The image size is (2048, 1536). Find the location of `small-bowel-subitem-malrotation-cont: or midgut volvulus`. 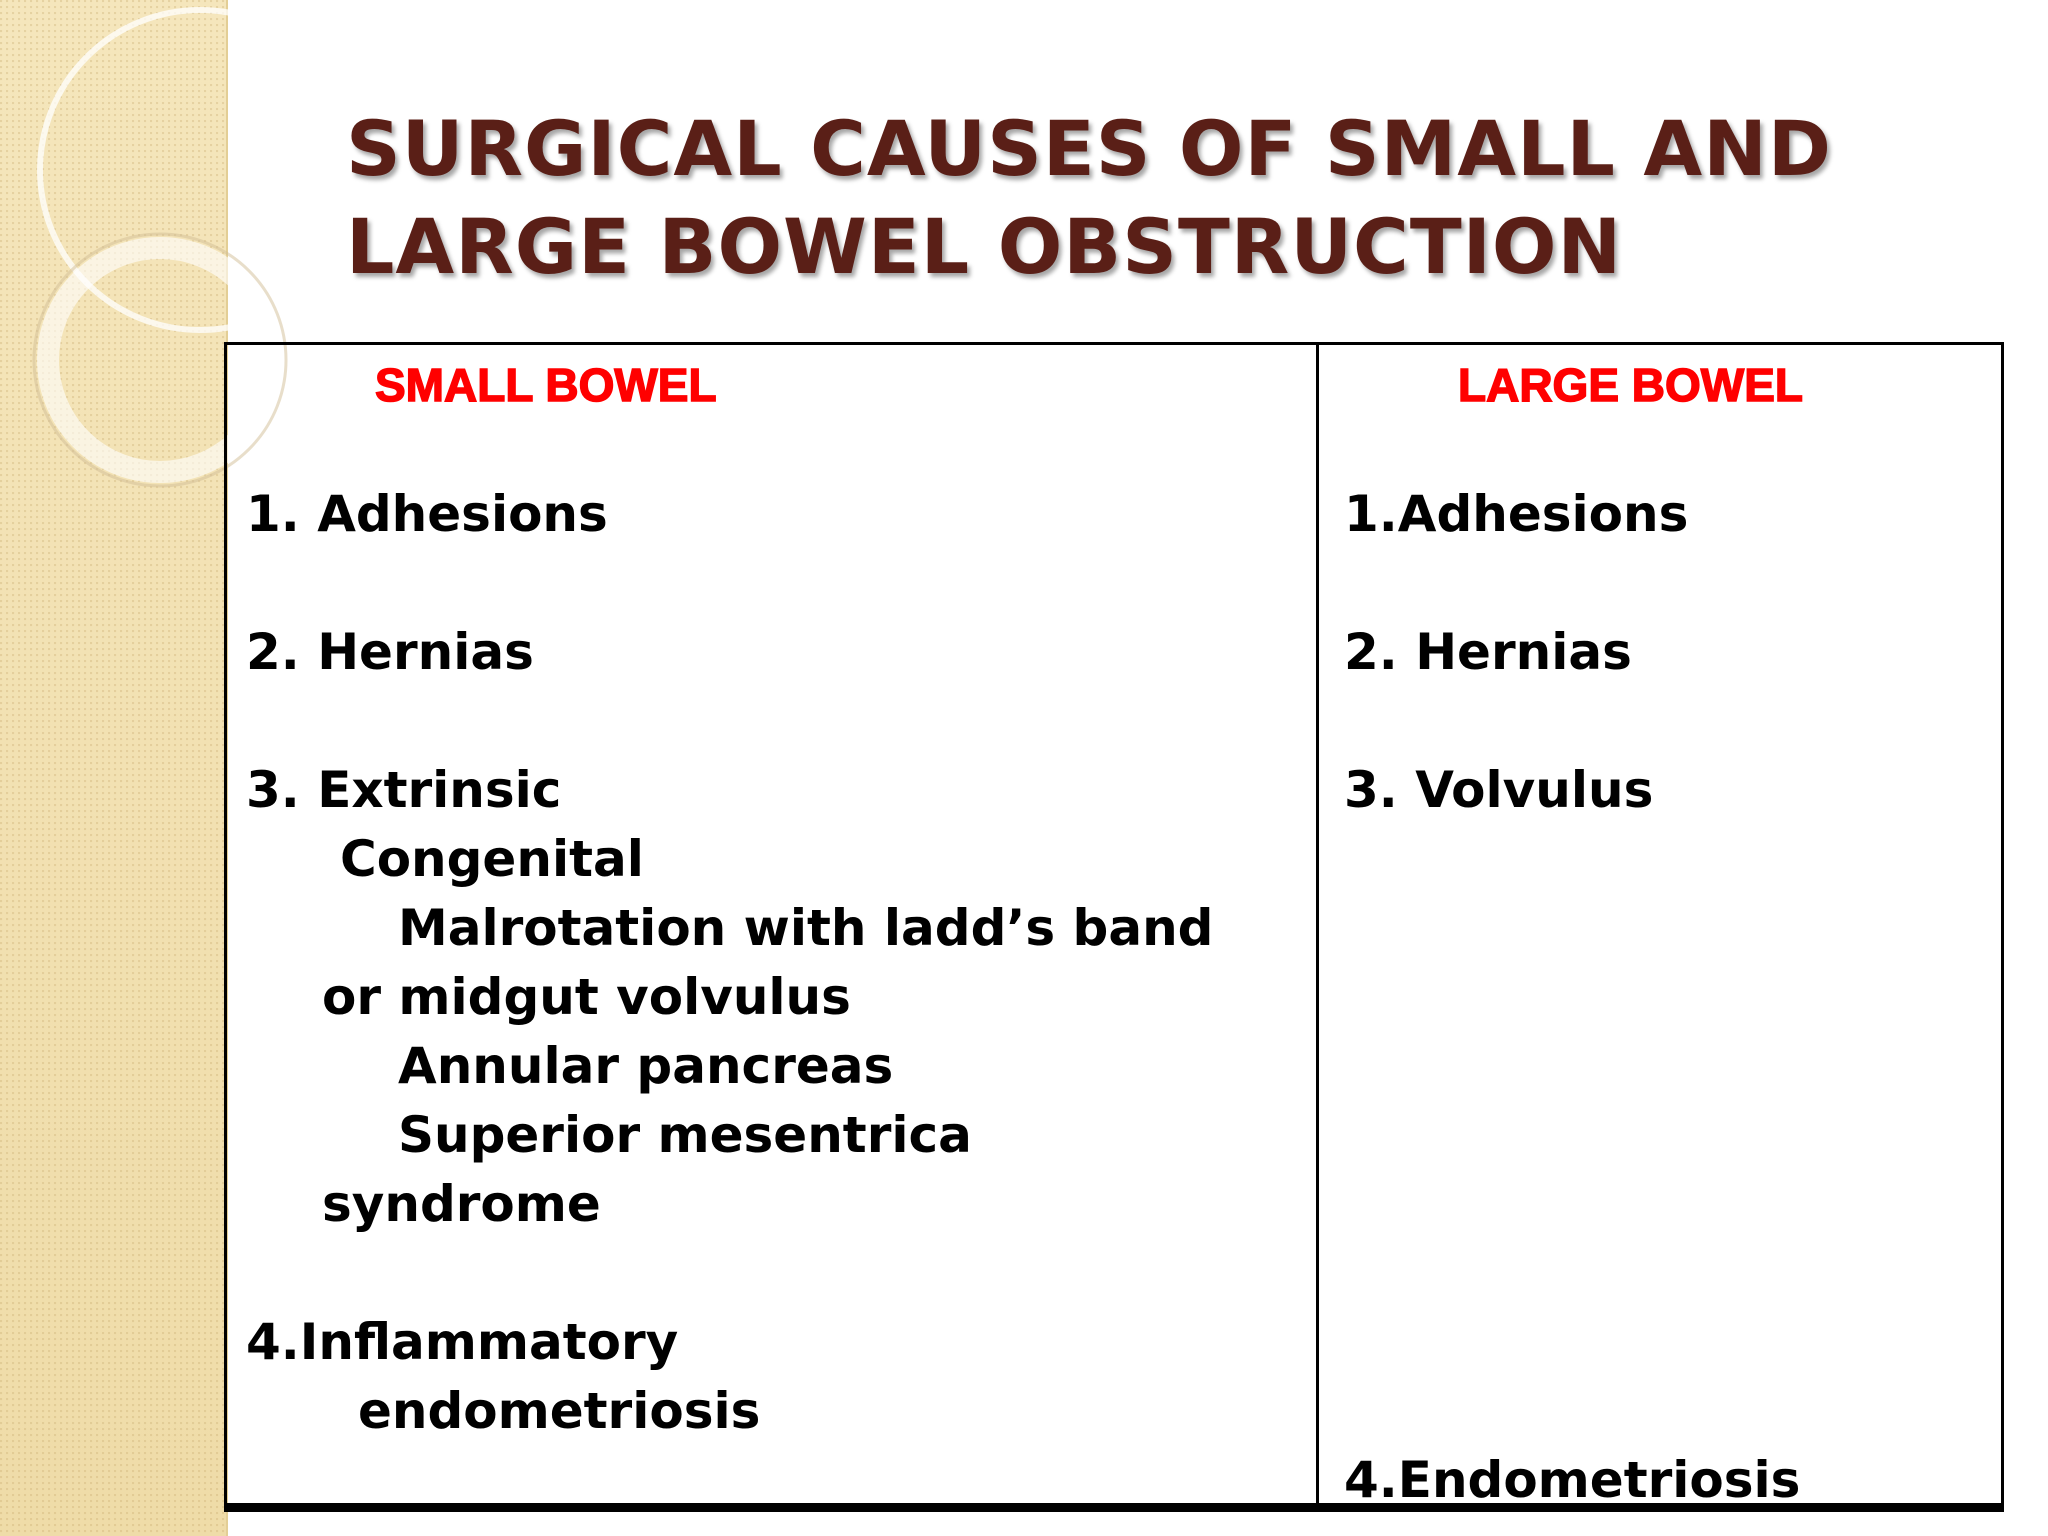

small-bowel-subitem-malrotation-cont: or midgut volvulus is located at coordinates (586, 997).